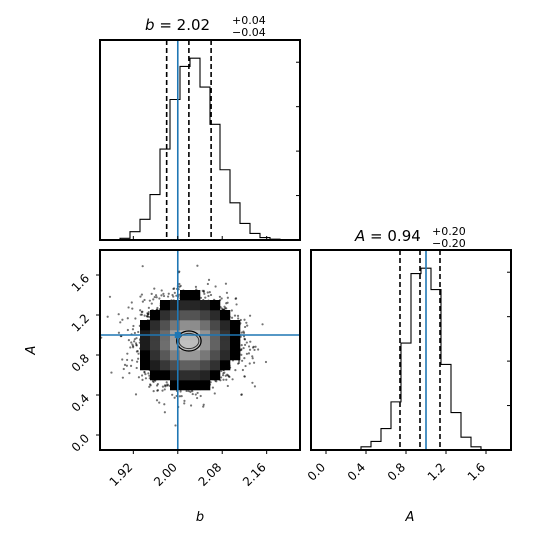  I want to click on contour-core, so click(189, 341).